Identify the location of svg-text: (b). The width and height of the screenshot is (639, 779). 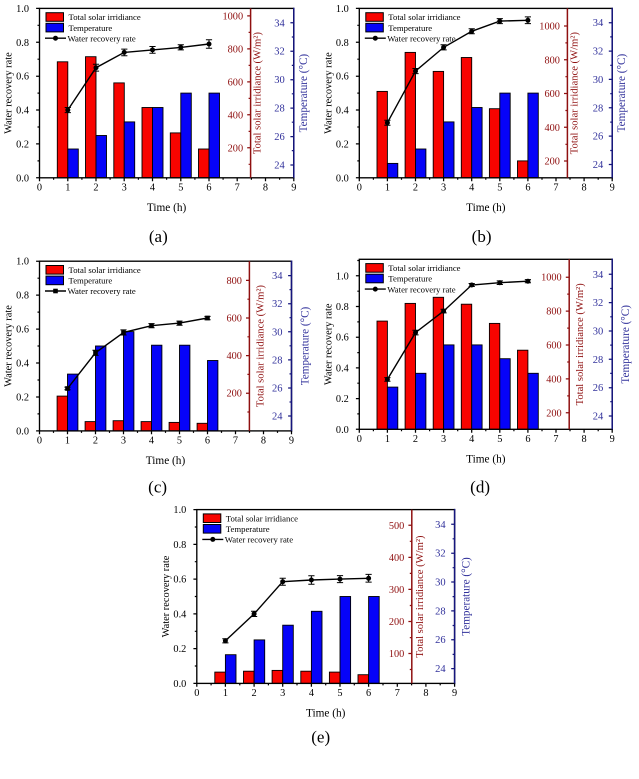
(482, 236).